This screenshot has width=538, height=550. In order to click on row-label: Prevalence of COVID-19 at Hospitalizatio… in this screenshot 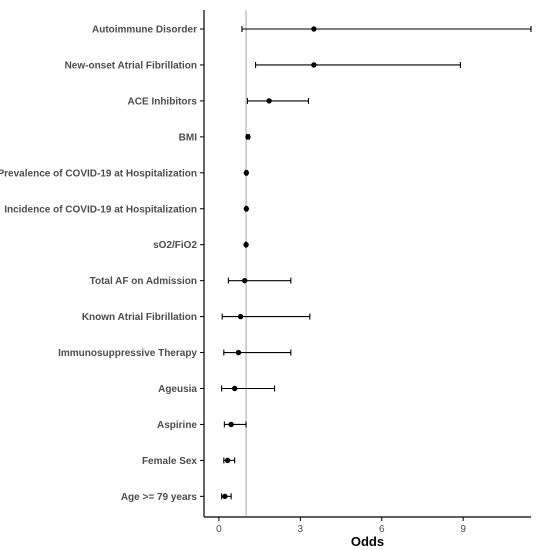, I will do `click(98, 173)`.